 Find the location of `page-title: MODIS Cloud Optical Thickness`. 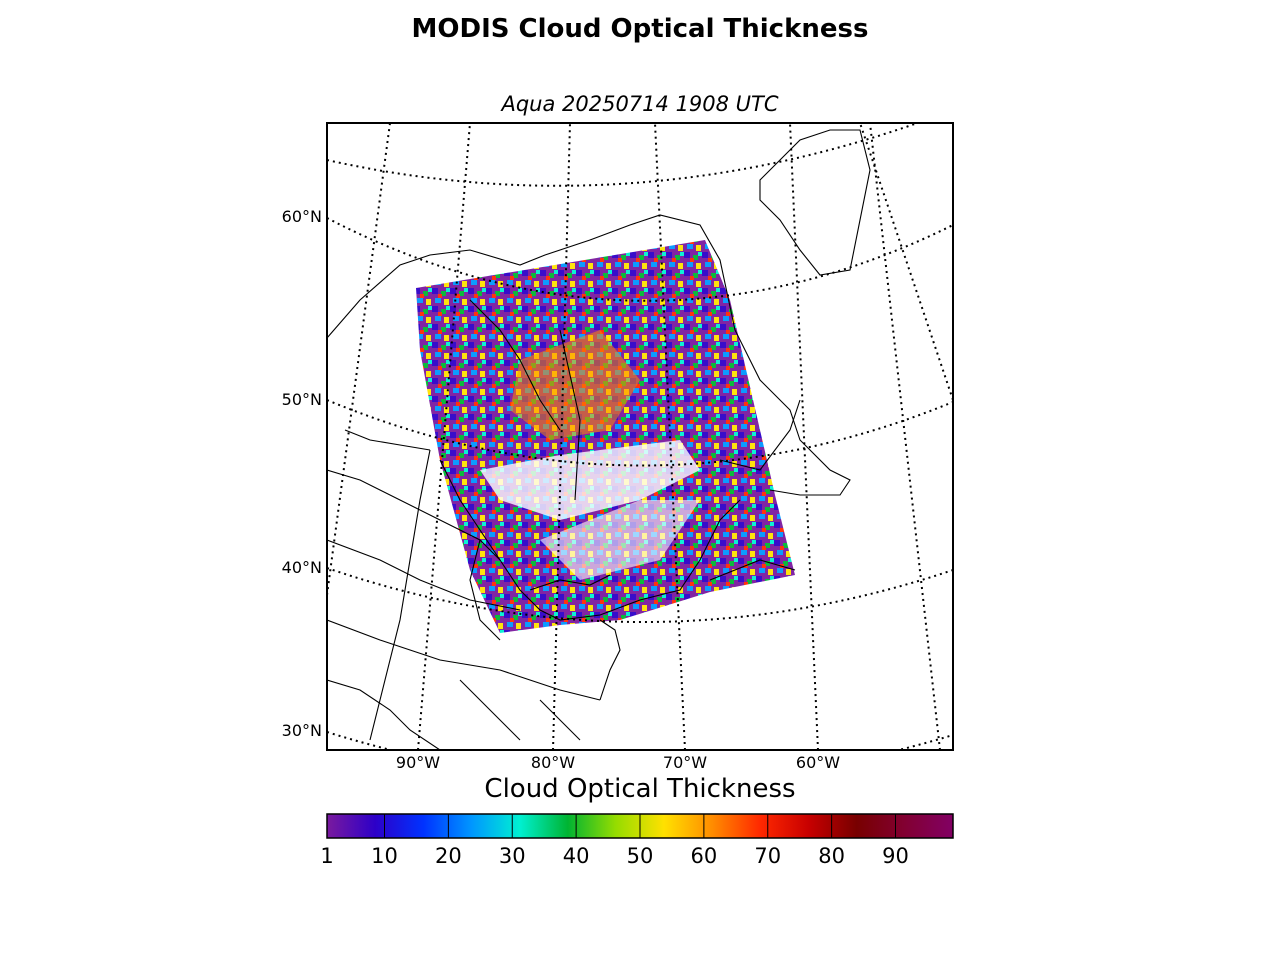

page-title: MODIS Cloud Optical Thickness is located at coordinates (640, 29).